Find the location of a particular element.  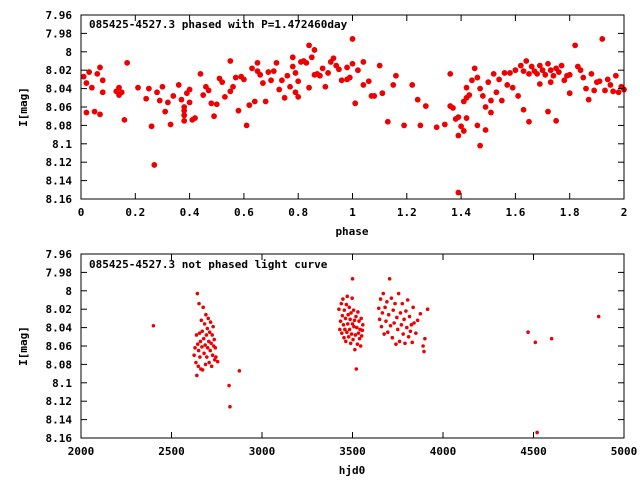

phased-x-axis-label: phase is located at coordinates (351, 231).